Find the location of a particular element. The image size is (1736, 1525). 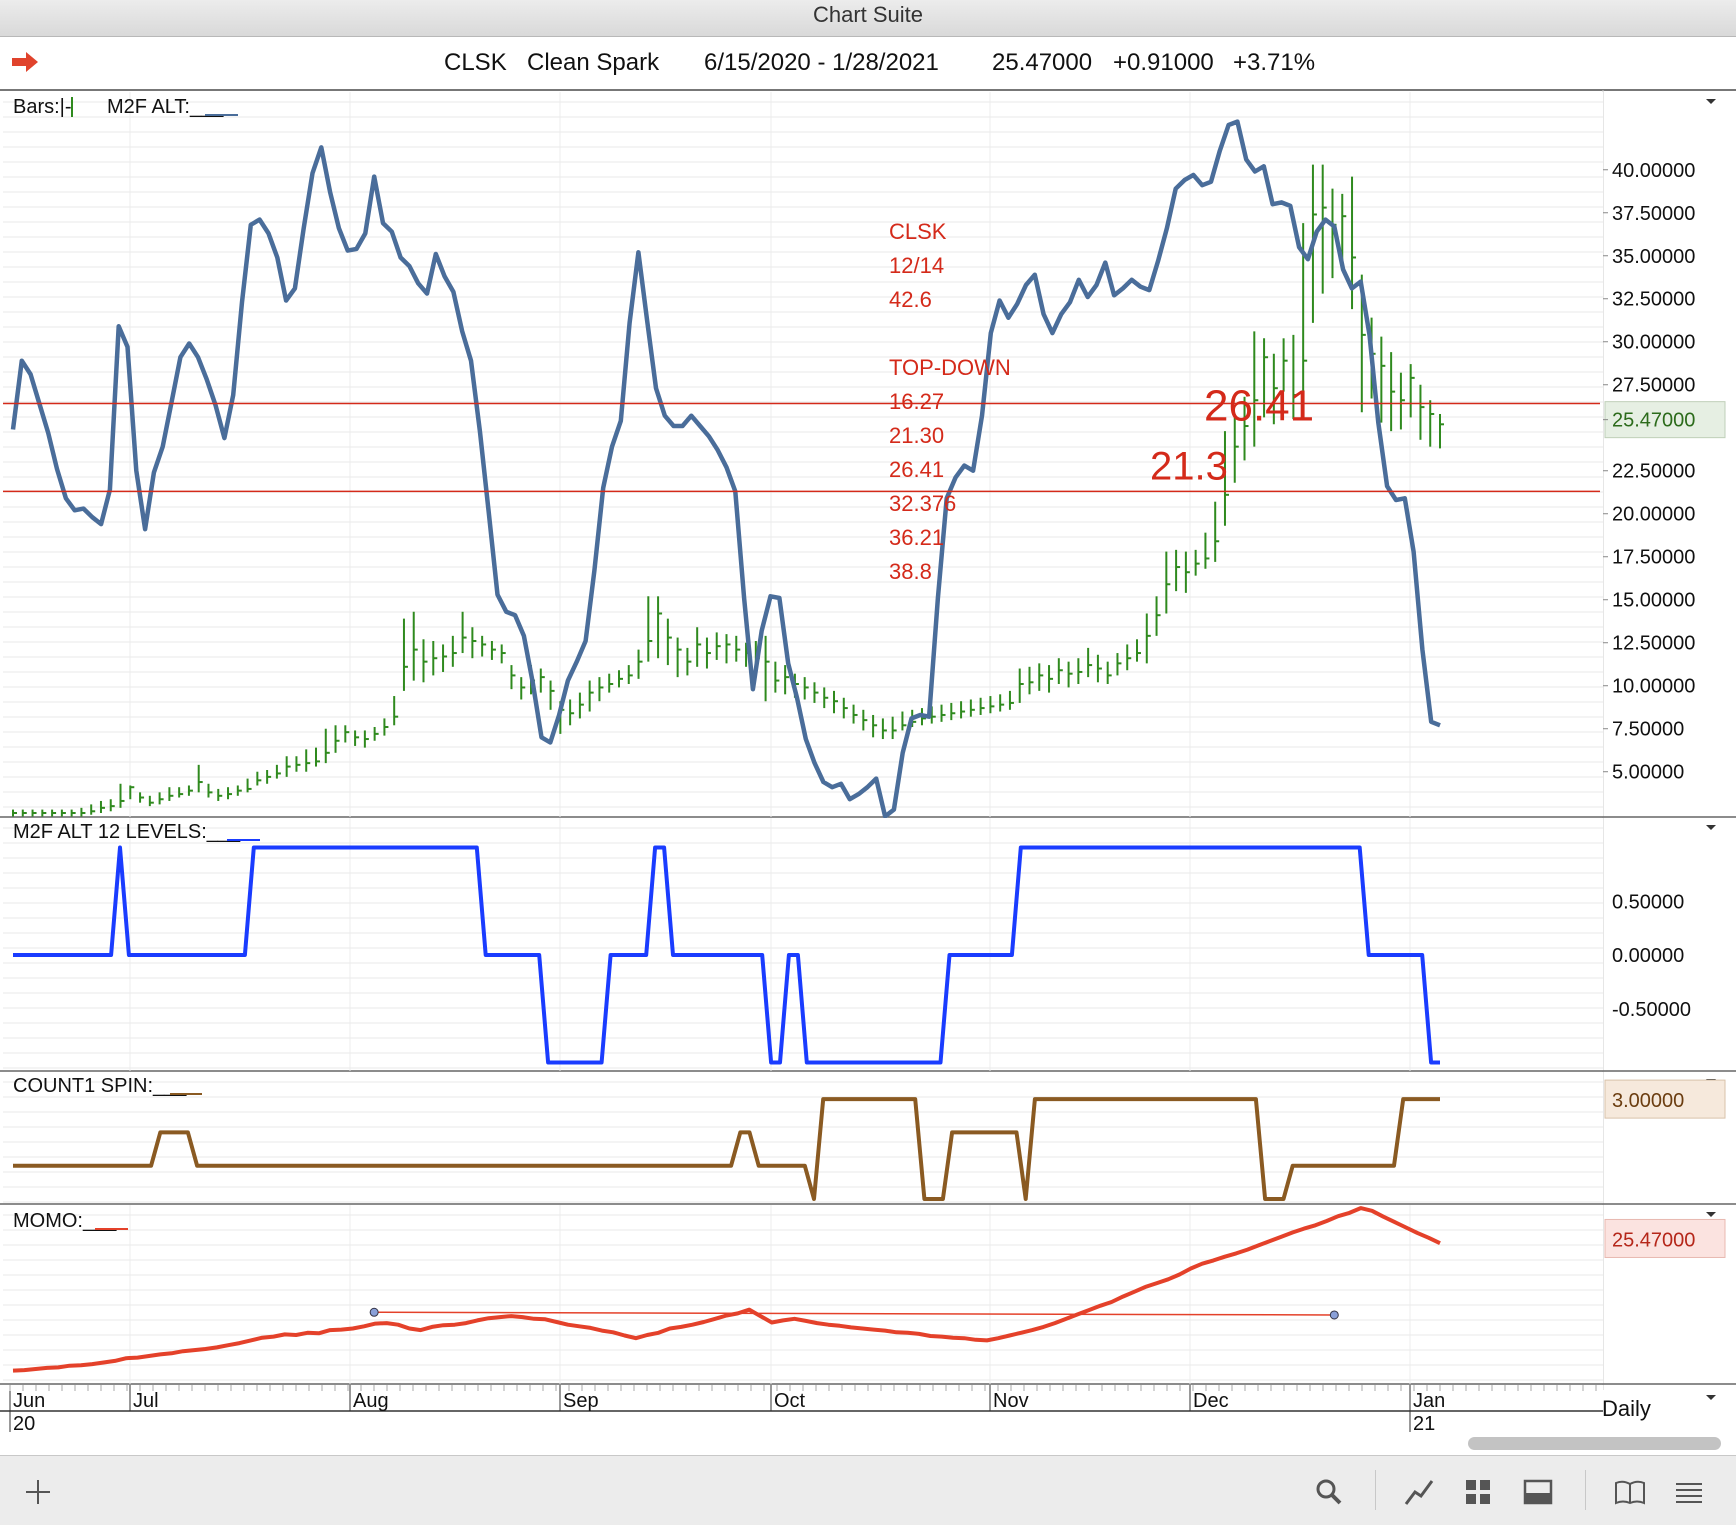

annotation-line: 36.21 is located at coordinates (916, 537).